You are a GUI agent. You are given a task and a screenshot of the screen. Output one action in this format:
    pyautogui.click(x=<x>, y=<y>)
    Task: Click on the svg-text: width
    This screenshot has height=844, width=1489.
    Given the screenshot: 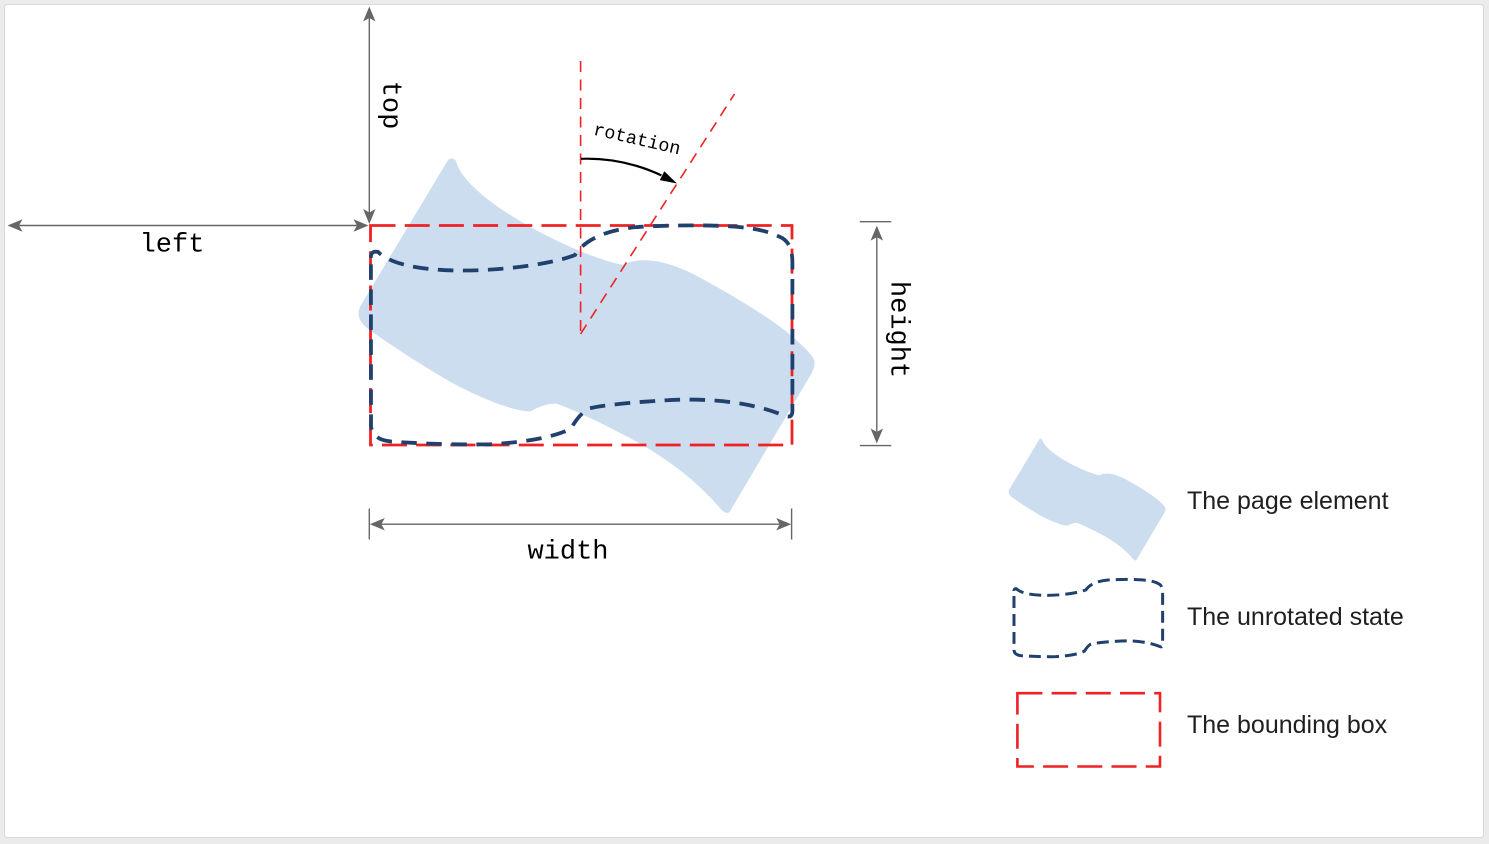 What is the action you would take?
    pyautogui.click(x=567, y=553)
    